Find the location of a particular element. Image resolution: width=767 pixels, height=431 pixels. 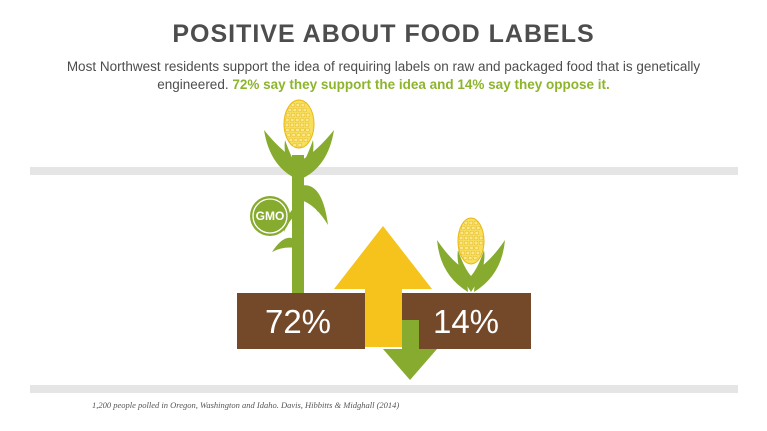

oppose-value-box is located at coordinates (466, 321).